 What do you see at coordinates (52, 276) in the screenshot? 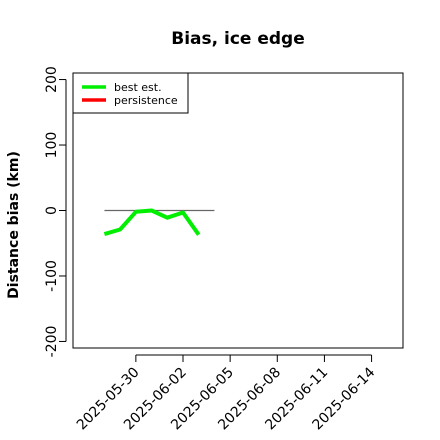
I see `y-tick-label: -100` at bounding box center [52, 276].